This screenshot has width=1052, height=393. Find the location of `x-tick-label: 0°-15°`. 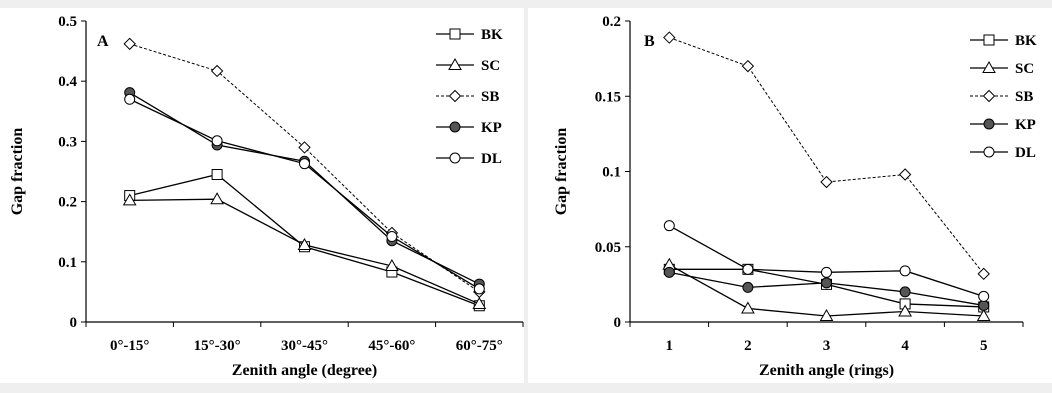

x-tick-label: 0°-15° is located at coordinates (130, 346).